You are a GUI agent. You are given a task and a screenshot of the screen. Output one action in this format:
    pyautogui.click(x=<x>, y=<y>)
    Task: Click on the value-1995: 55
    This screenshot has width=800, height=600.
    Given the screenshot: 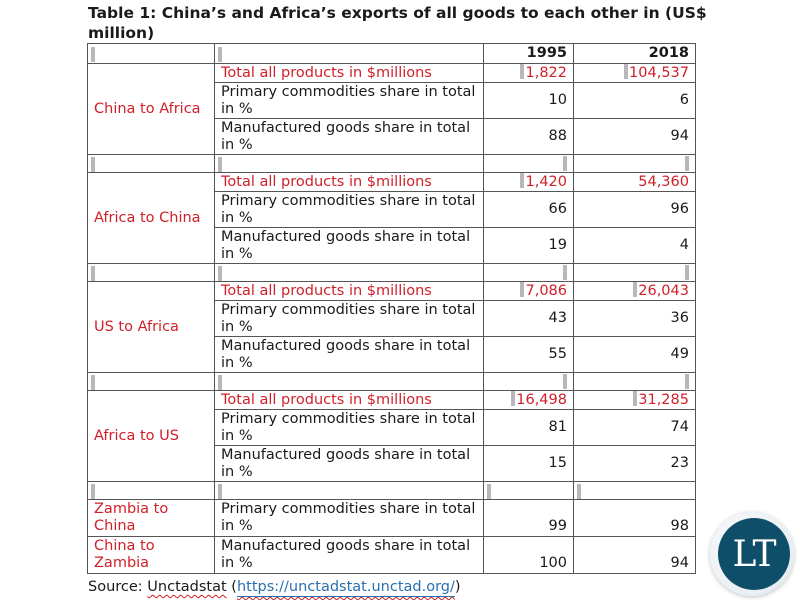 What is the action you would take?
    pyautogui.click(x=528, y=354)
    